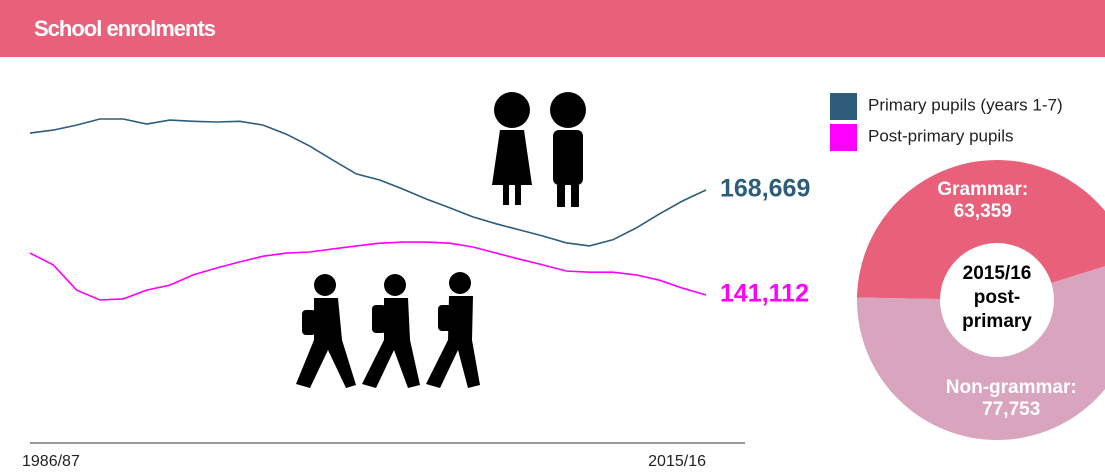 Image resolution: width=1105 pixels, height=472 pixels. Describe the element at coordinates (539, 149) in the screenshot. I see `children-silhouettes` at that location.